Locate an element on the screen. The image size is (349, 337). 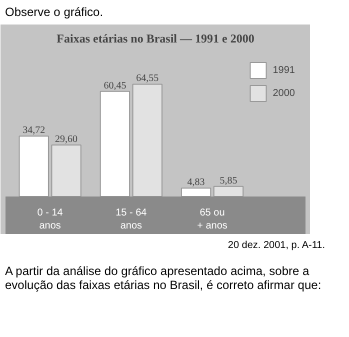
x-tick-label: 65 ou + anos is located at coordinates (212, 220).